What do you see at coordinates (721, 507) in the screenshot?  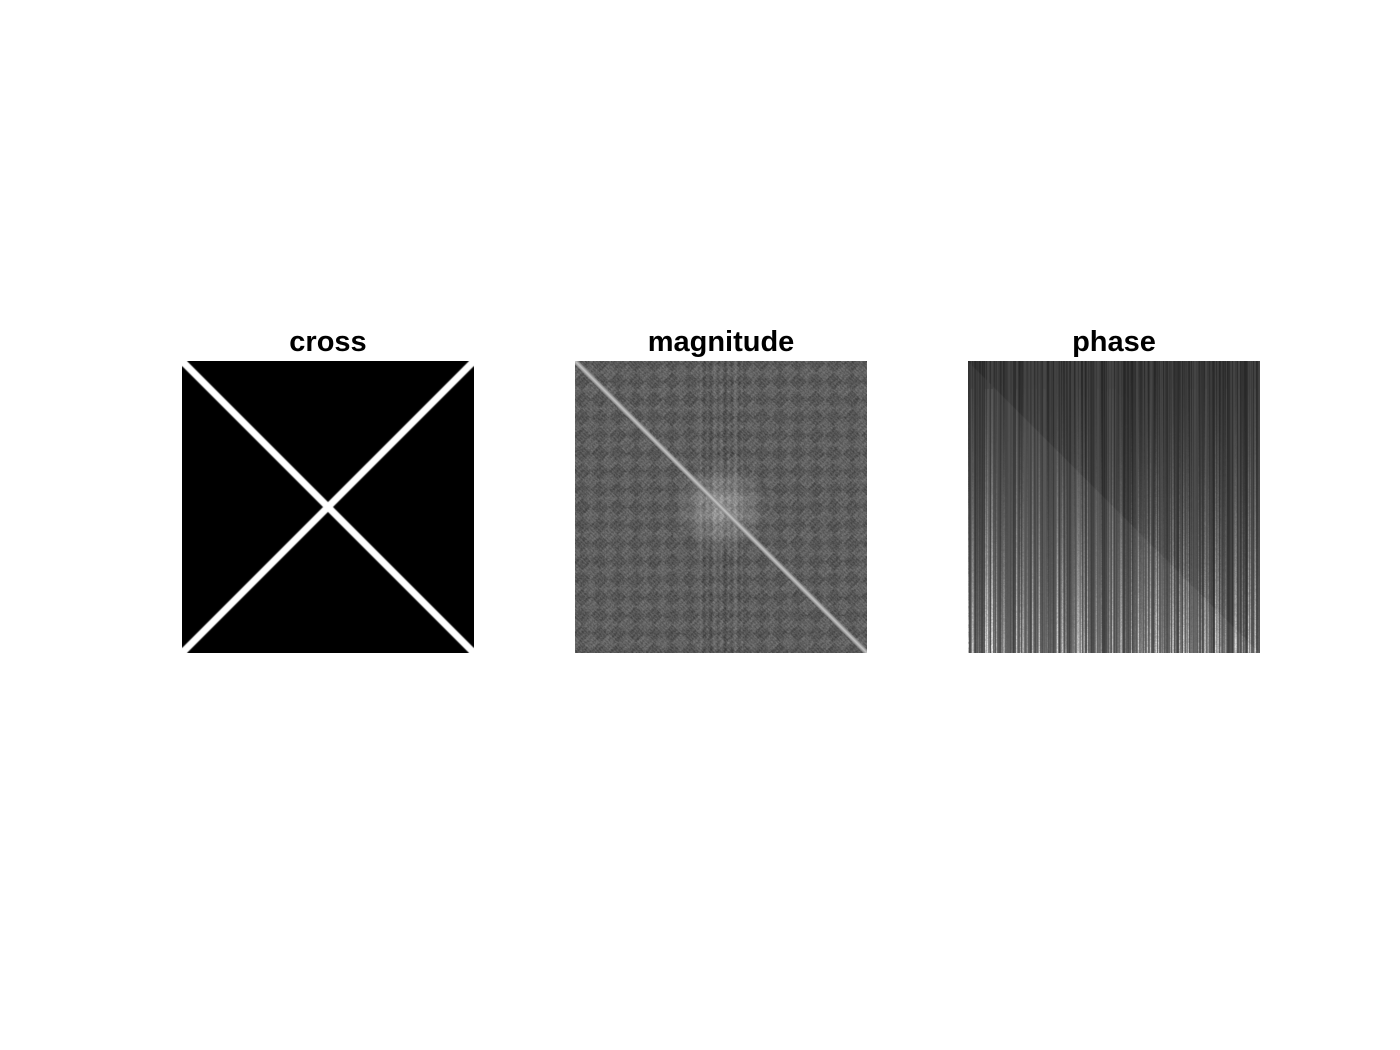 I see `magnitude-image` at bounding box center [721, 507].